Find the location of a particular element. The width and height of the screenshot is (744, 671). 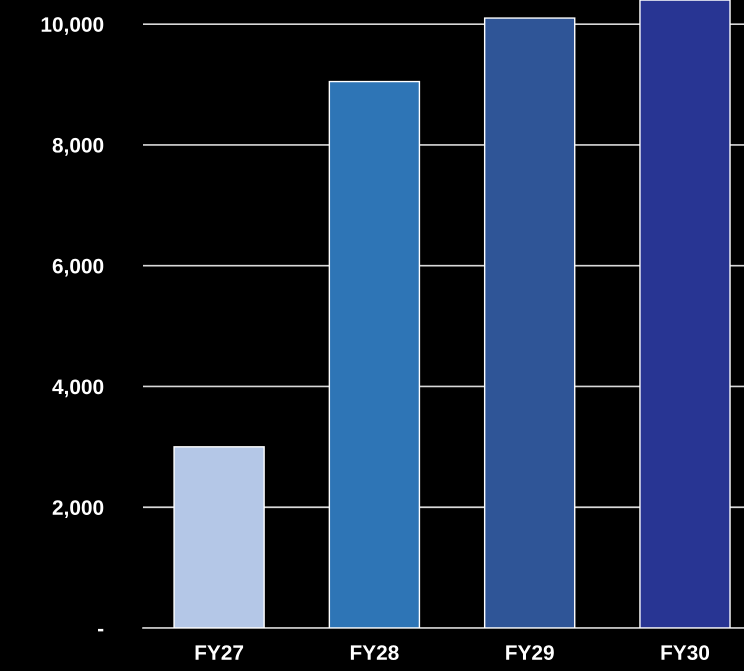

y-tick-label: 4,000 is located at coordinates (78, 388).